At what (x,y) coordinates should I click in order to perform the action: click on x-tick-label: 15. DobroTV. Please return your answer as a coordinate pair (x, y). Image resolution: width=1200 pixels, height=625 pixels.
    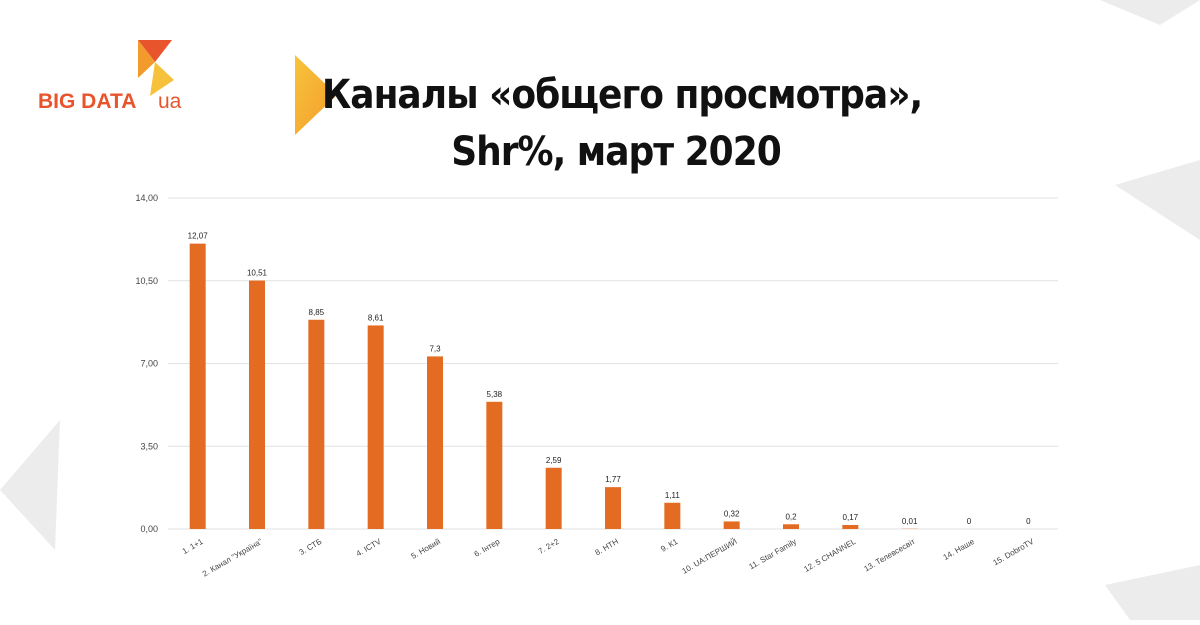
    Looking at the image, I should click on (1014, 552).